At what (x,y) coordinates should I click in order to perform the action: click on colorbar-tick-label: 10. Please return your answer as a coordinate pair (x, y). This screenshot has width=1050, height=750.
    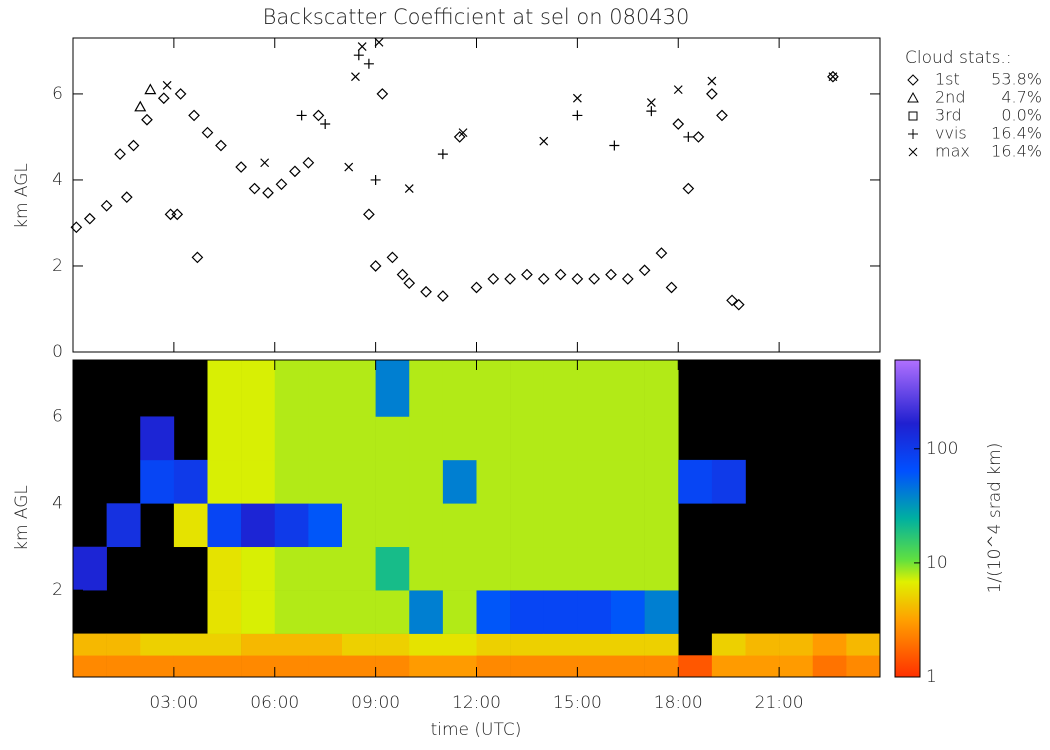
    Looking at the image, I should click on (937, 563).